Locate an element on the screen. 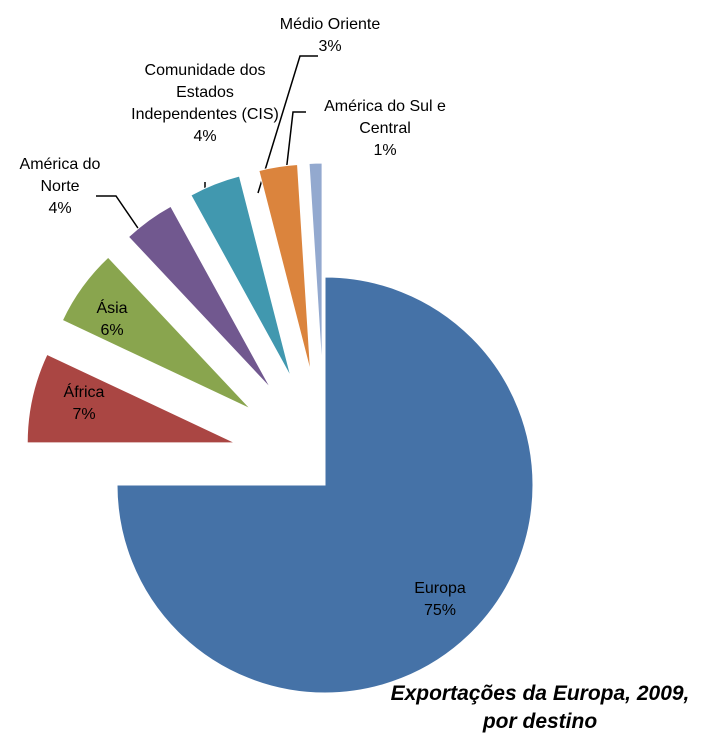 This screenshot has width=702, height=742. category-label: Ásia is located at coordinates (112, 308).